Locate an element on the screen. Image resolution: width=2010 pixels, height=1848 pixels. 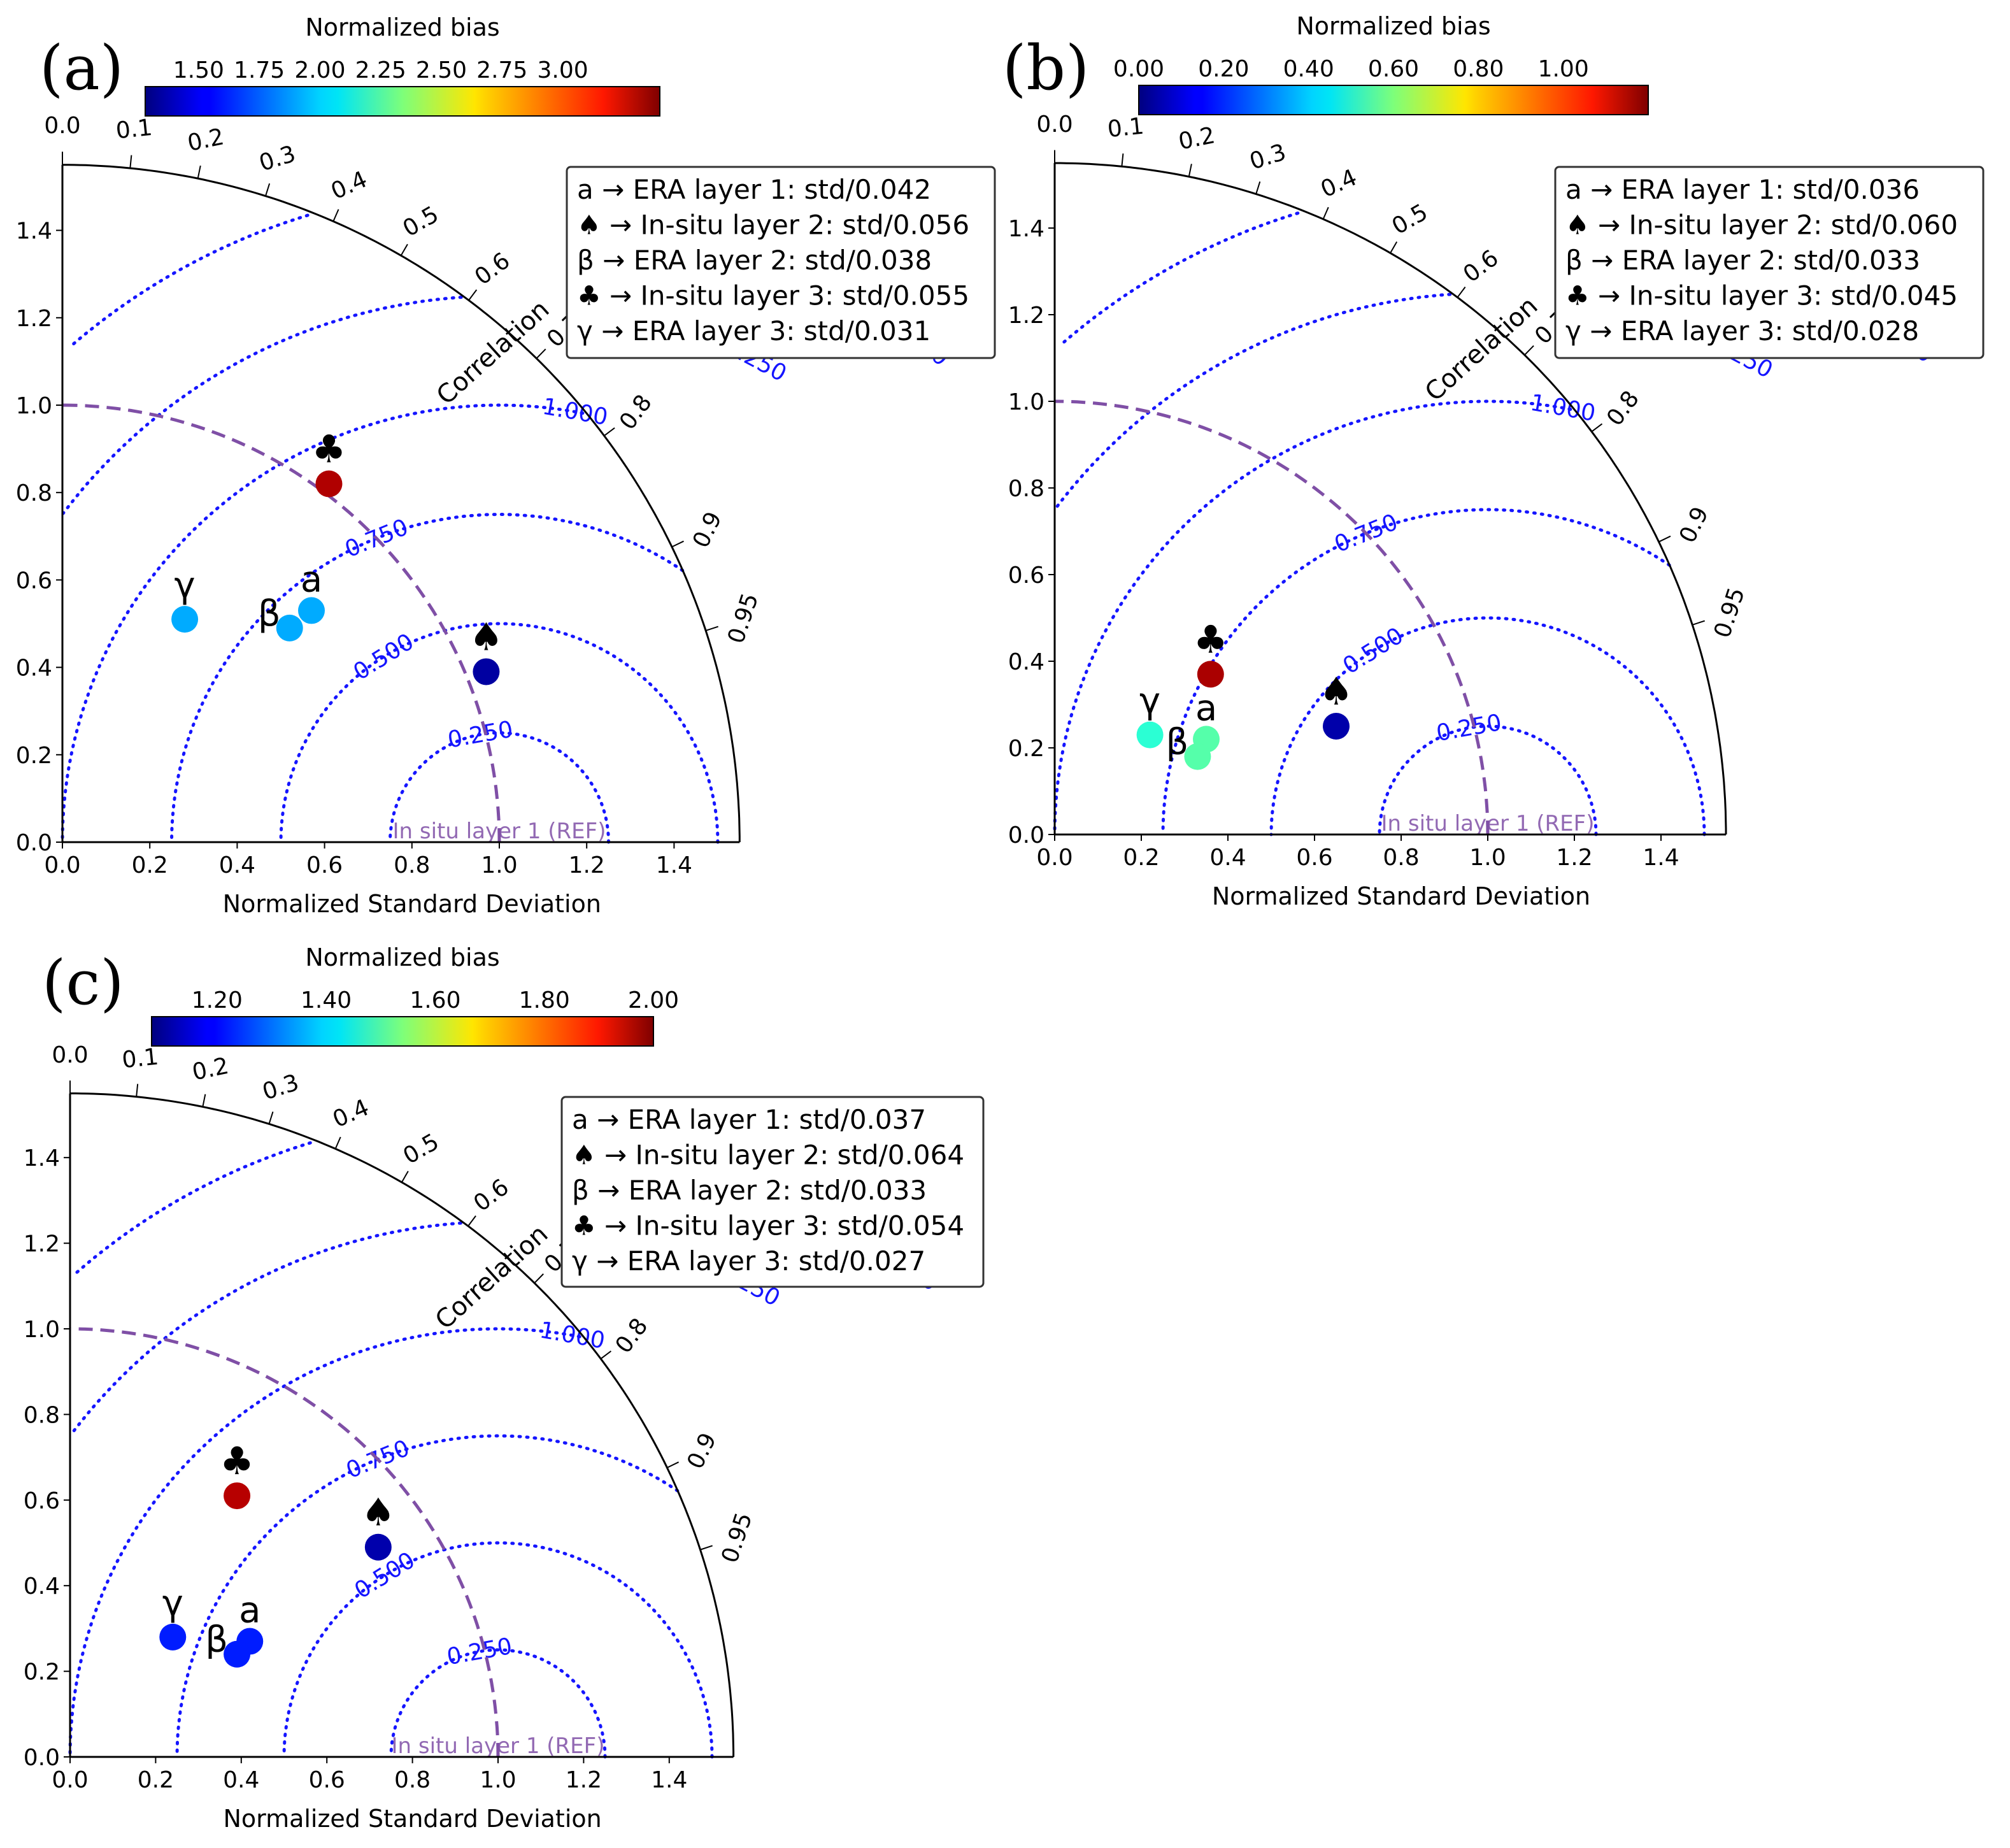
legend-entry: ♣ → In-situ layer 3: std/0.055 is located at coordinates (773, 296).